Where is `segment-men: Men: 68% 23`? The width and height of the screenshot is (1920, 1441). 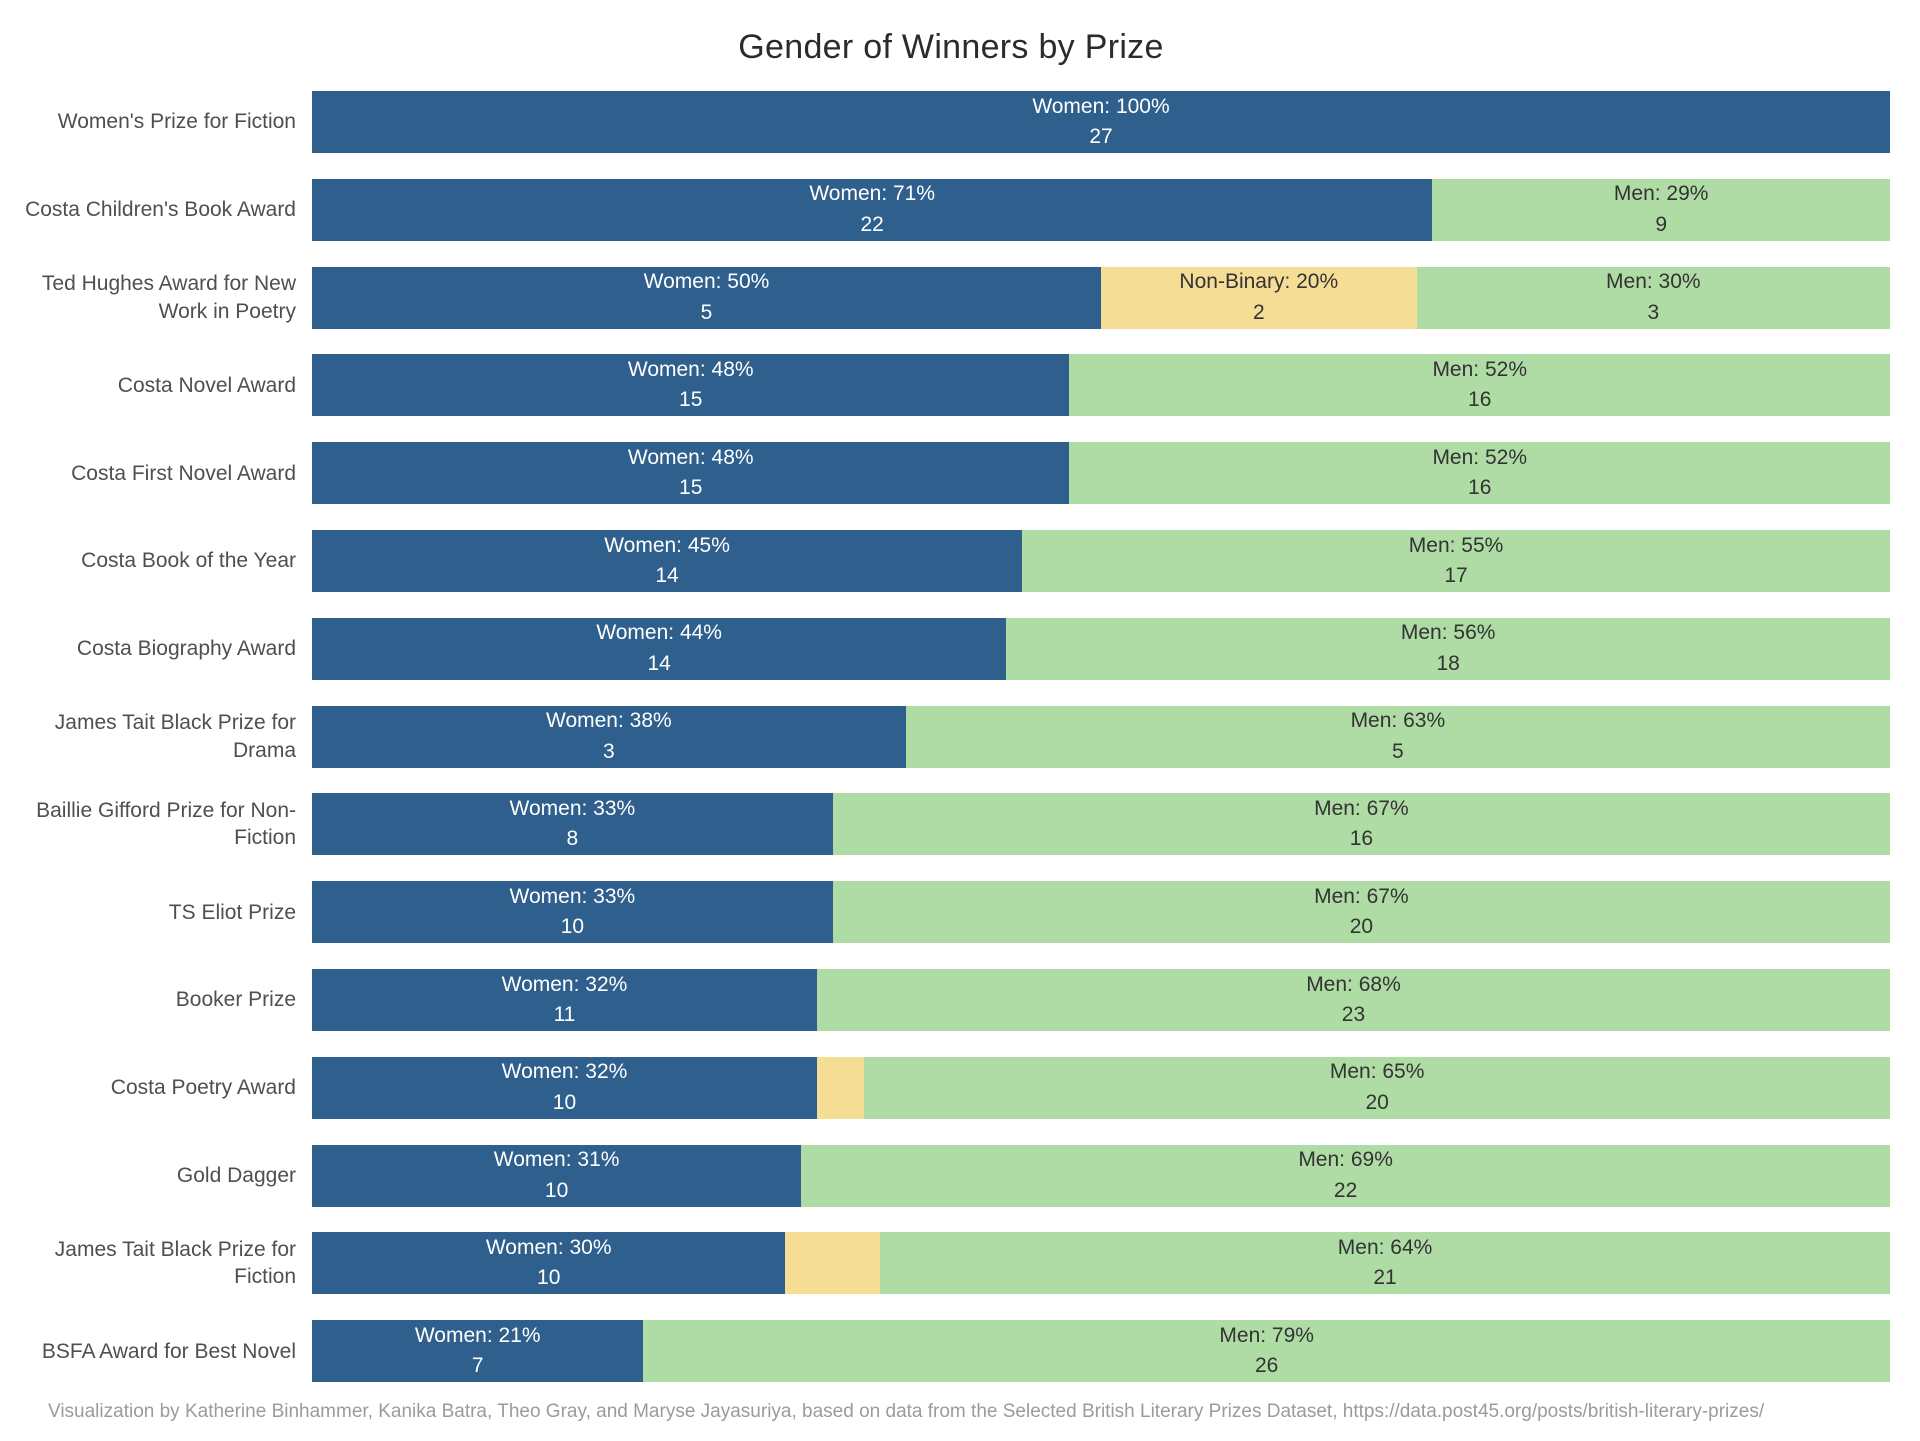
segment-men: Men: 68% 23 is located at coordinates (1353, 999).